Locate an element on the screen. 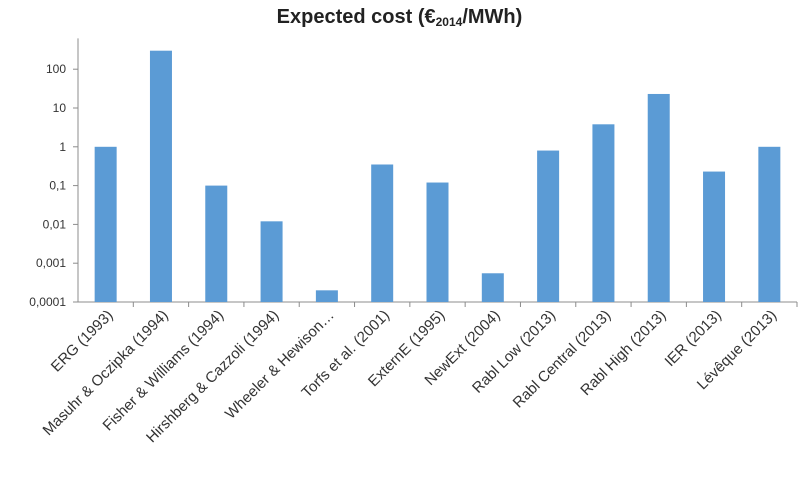 This screenshot has height=486, width=799. y-tick-label: 0,1 is located at coordinates (57, 186).